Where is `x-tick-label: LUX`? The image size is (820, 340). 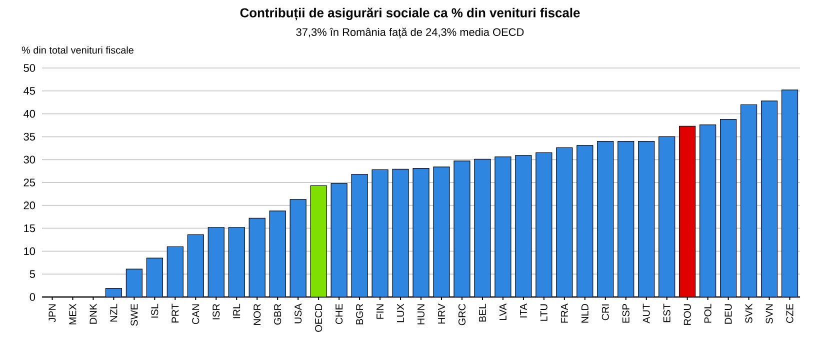 x-tick-label: LUX is located at coordinates (400, 313).